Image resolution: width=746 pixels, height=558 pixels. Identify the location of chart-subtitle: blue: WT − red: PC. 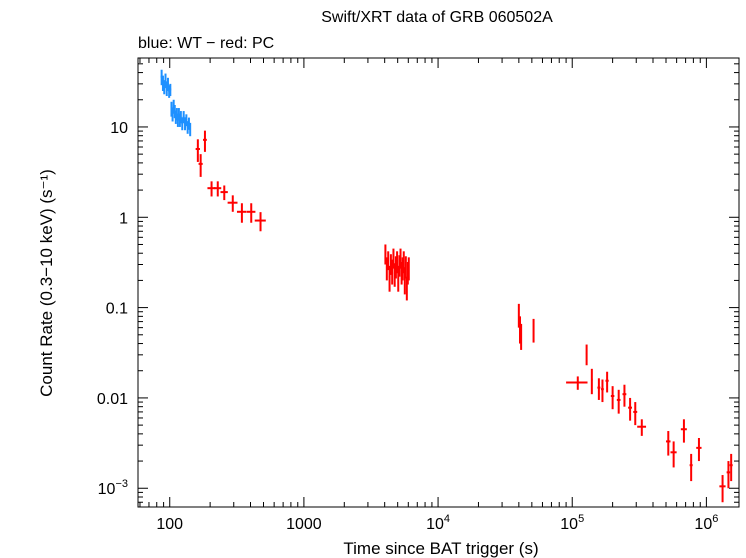
(206, 43).